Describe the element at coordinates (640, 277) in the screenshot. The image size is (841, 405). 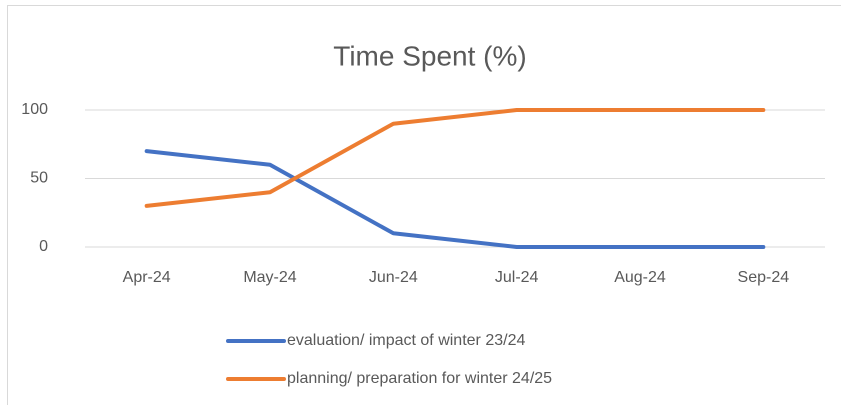
I see `x-tick-label: Aug-24` at that location.